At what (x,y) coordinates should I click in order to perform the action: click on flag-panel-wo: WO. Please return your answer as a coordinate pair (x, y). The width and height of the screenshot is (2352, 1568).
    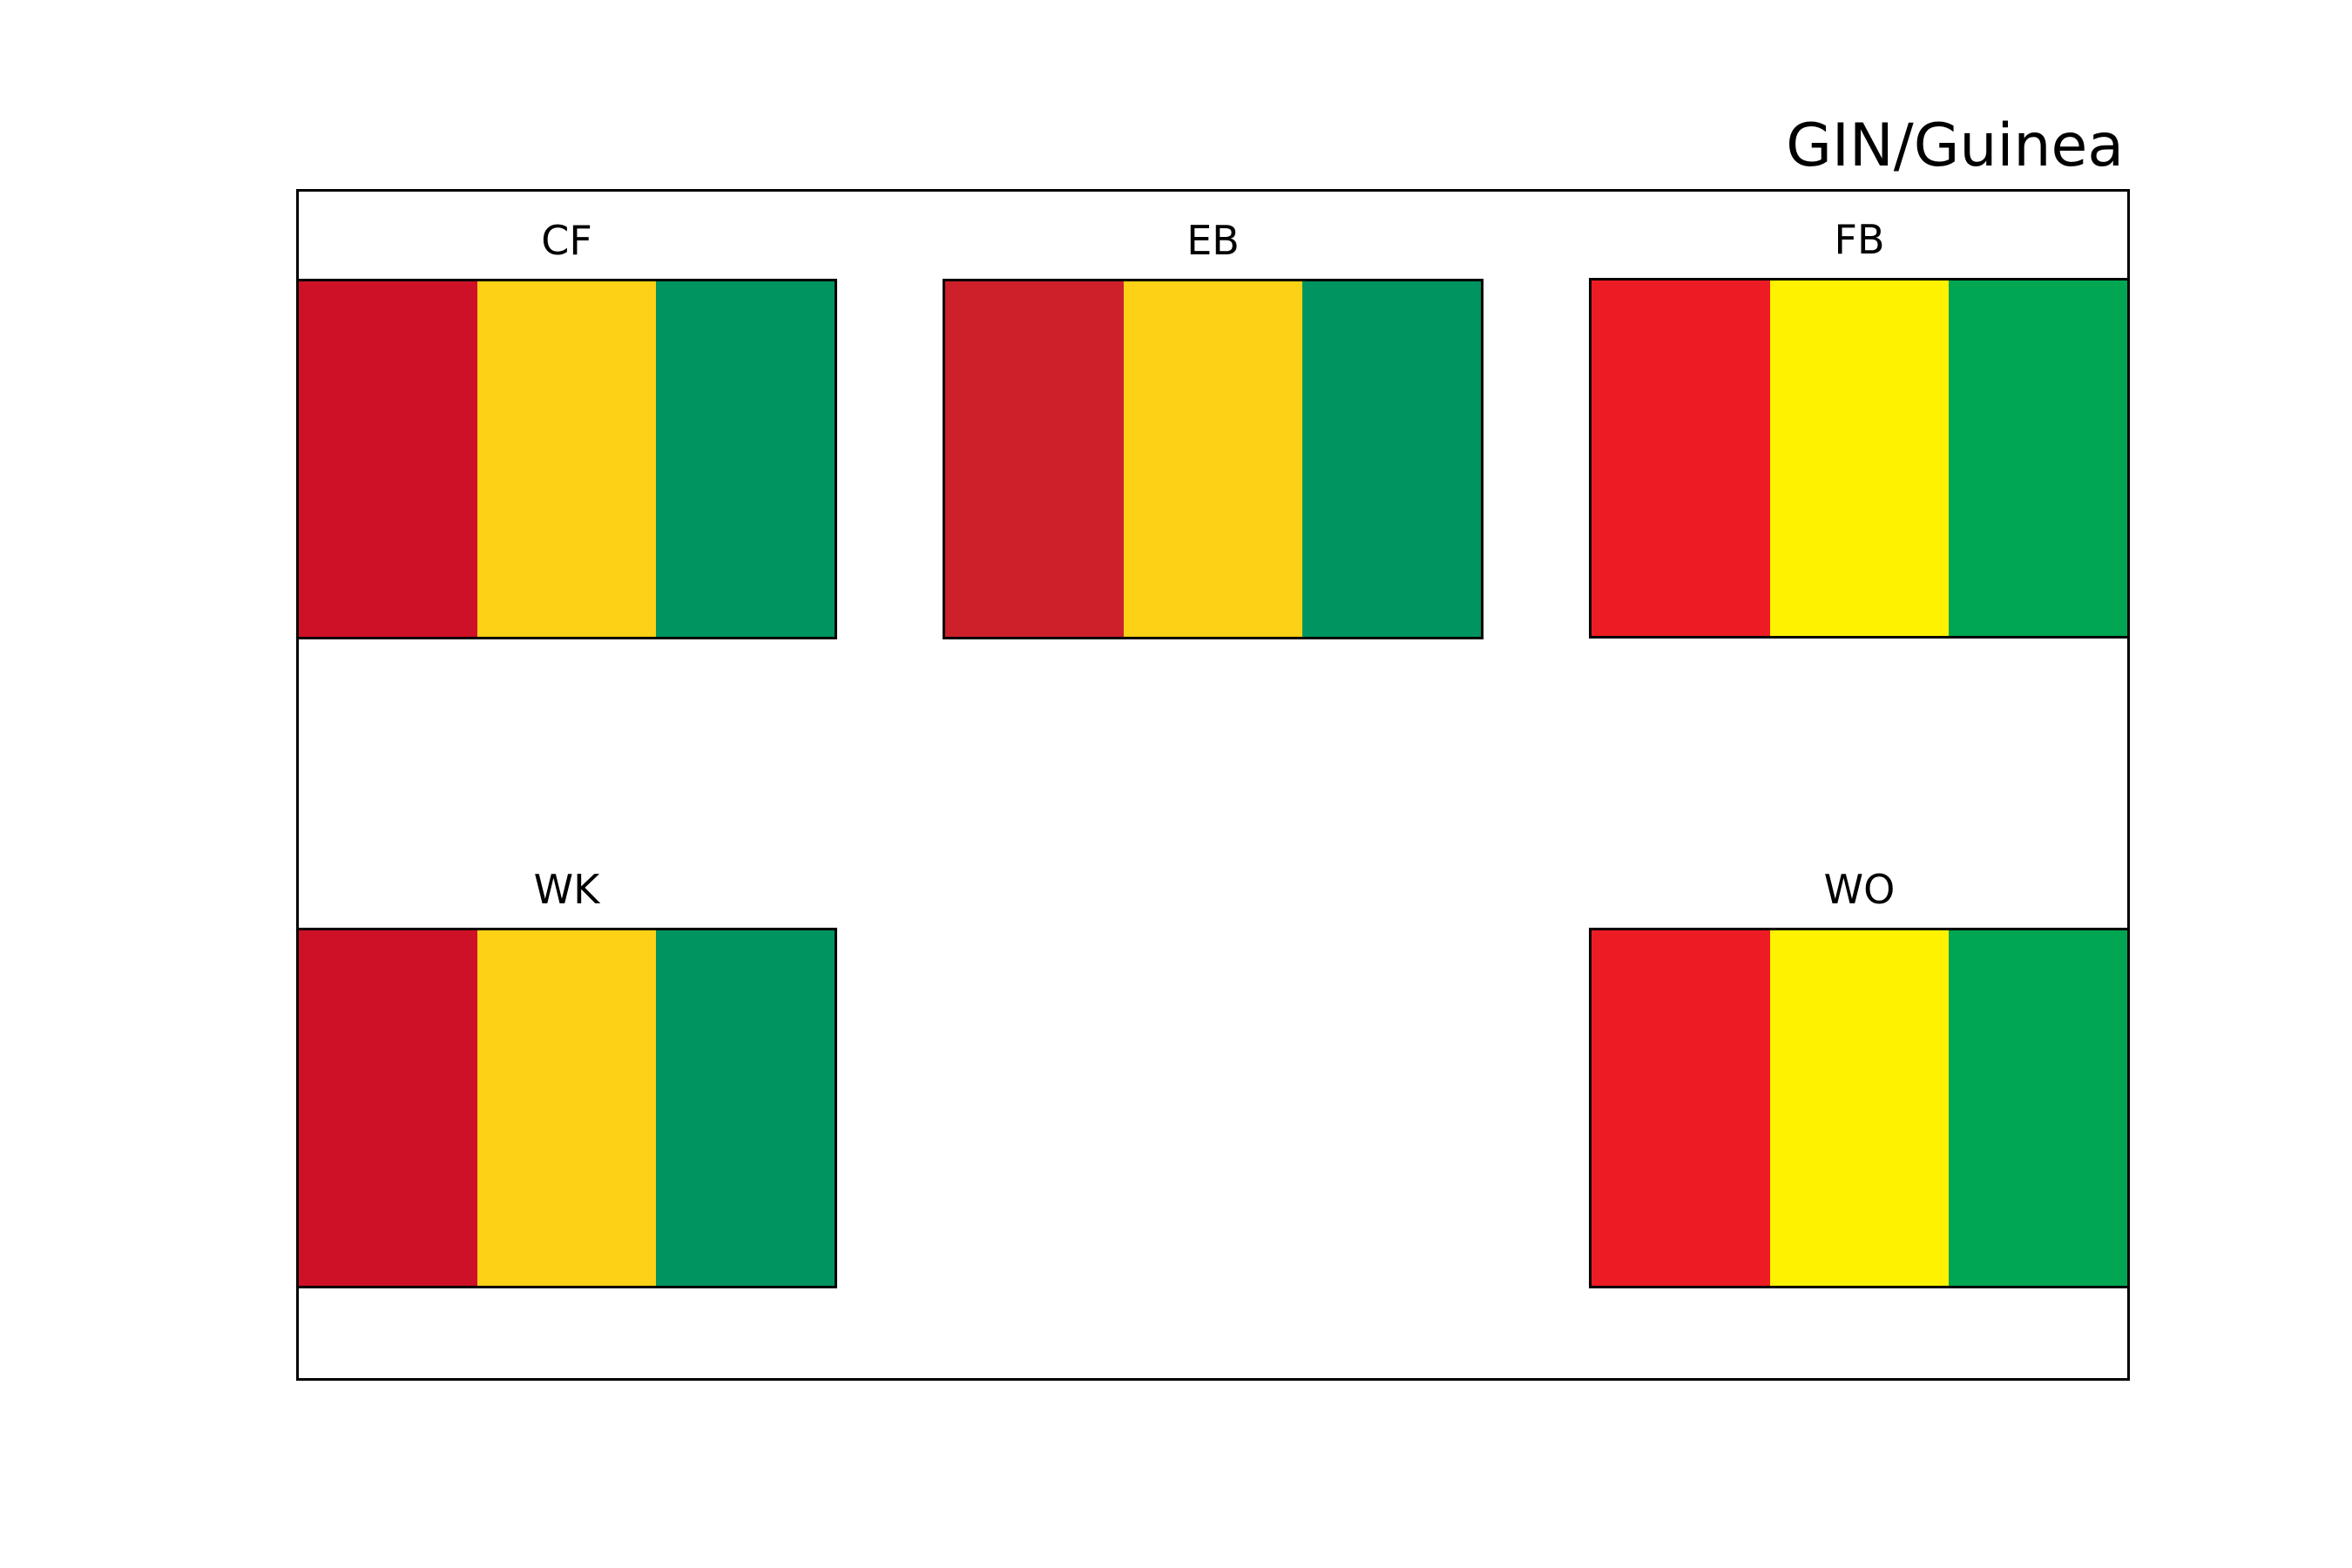
    Looking at the image, I should click on (1859, 1077).